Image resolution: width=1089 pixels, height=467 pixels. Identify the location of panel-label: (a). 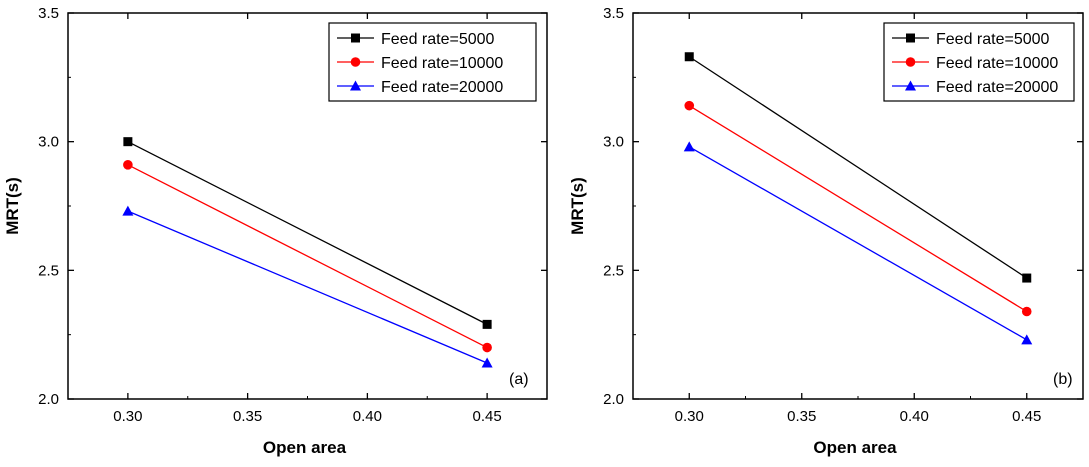
(519, 379).